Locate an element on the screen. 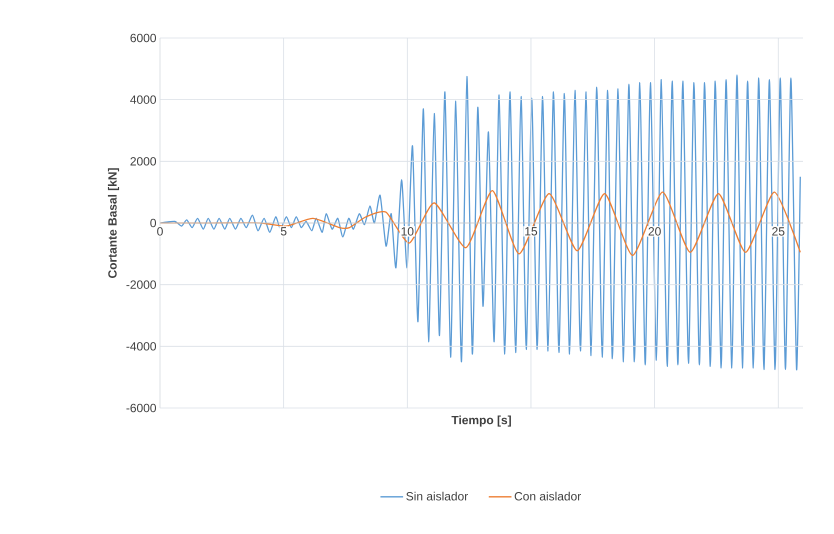 This screenshot has width=834, height=534. y-tick-label: -4000 is located at coordinates (141, 346).